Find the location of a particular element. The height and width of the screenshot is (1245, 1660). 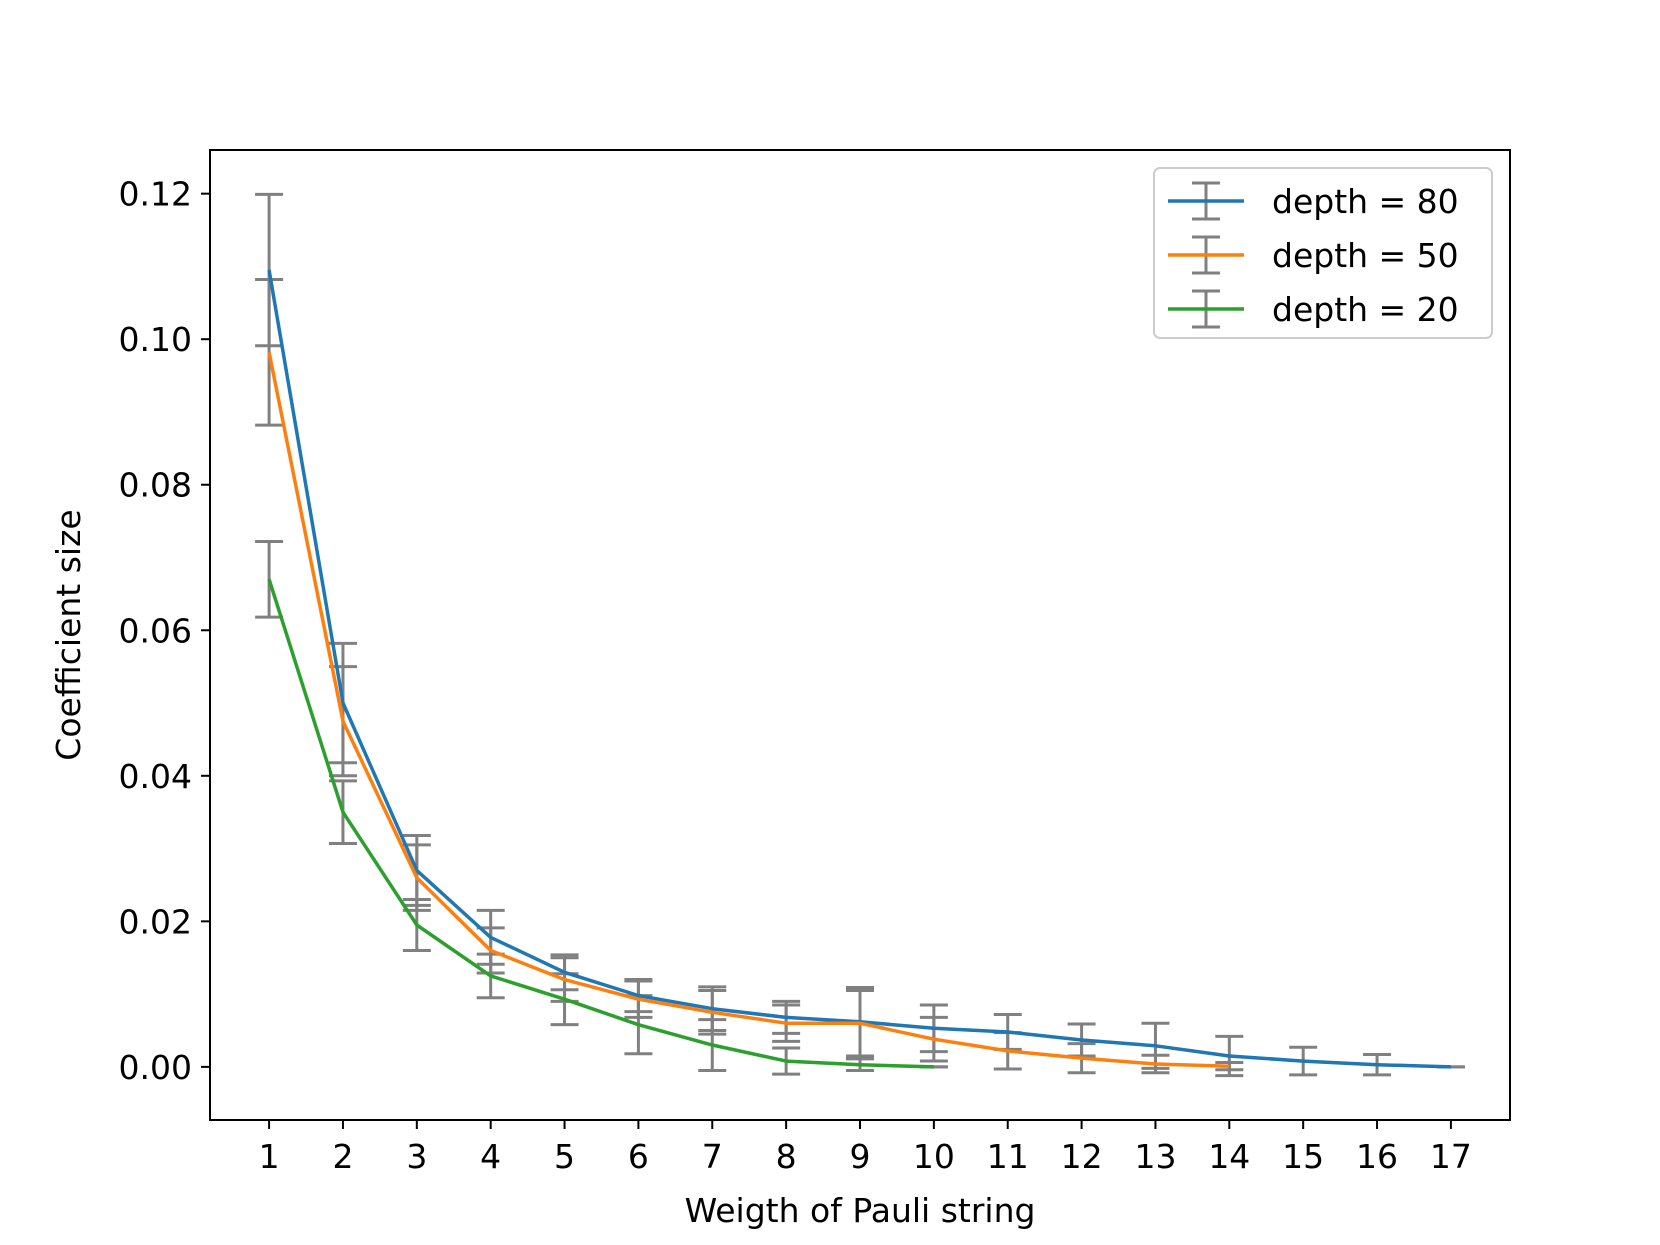

x-axis-ticks: 1 2 3 4 5 6 7 8 9 10 11 12 13 14 15 16 17 is located at coordinates (865, 1148).